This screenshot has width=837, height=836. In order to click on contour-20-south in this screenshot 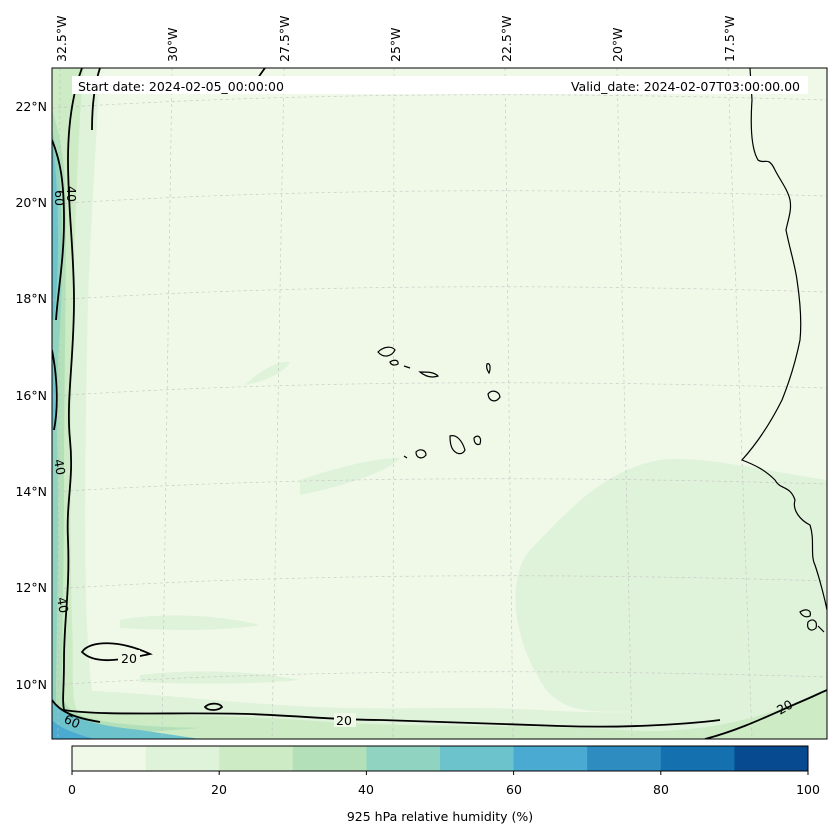, I will do `click(392, 718)`.